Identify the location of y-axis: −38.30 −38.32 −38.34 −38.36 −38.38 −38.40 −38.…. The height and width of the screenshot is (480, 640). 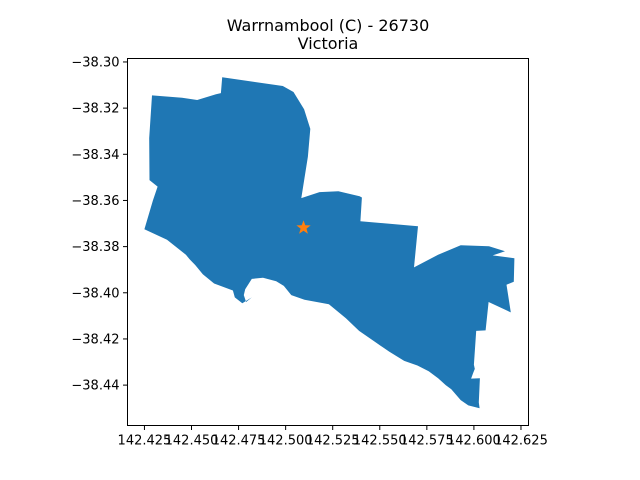
(99, 224).